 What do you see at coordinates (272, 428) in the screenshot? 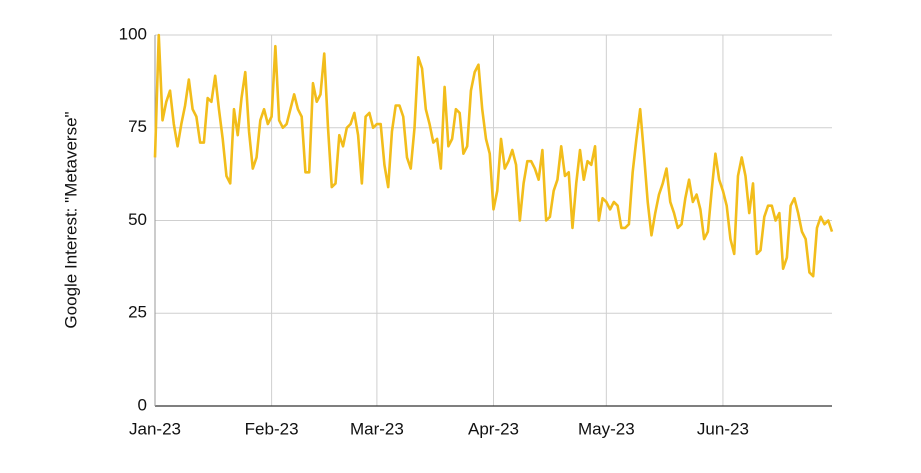
I see `x-tick-label: Feb-23` at bounding box center [272, 428].